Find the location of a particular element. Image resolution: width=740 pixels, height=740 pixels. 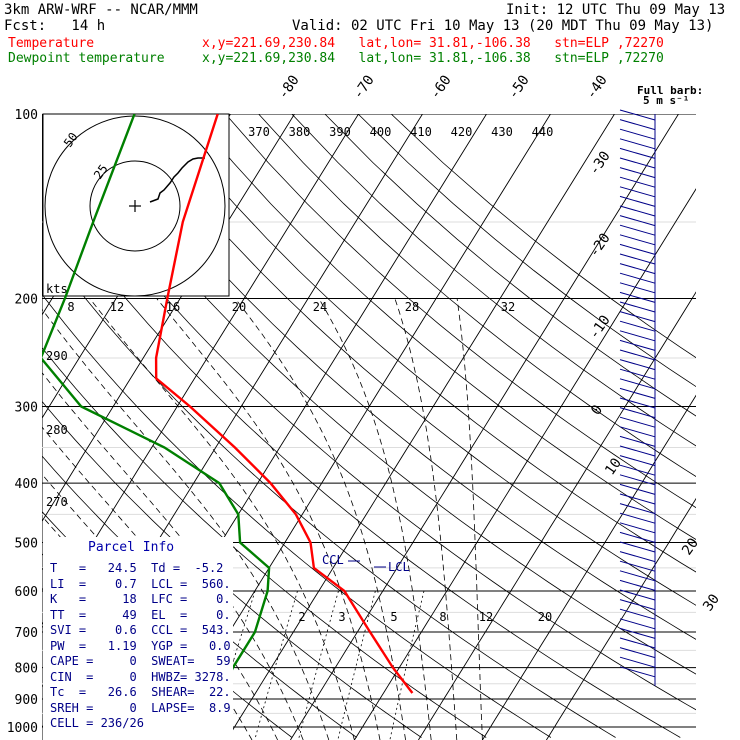

wind-barbs is located at coordinates (637, 397).